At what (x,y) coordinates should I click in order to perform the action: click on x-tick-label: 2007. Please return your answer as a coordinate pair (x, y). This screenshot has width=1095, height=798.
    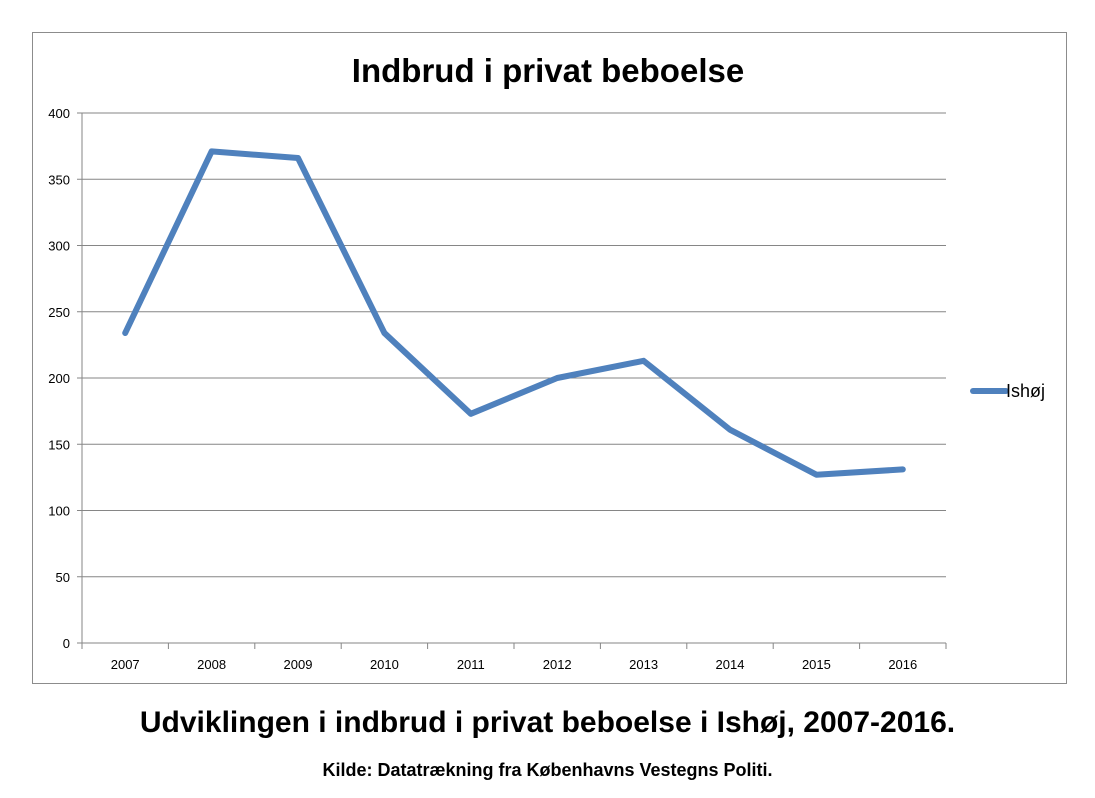
    Looking at the image, I should click on (125, 664).